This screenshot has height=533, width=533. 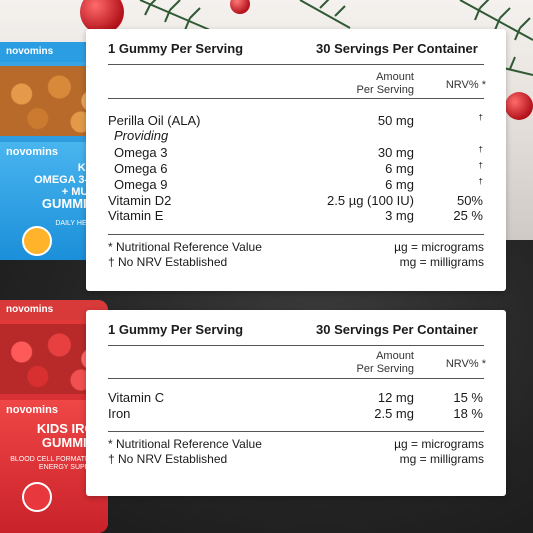 What do you see at coordinates (296, 121) in the screenshot?
I see `table-row: Perilla Oil (ALA) 50 mg †` at bounding box center [296, 121].